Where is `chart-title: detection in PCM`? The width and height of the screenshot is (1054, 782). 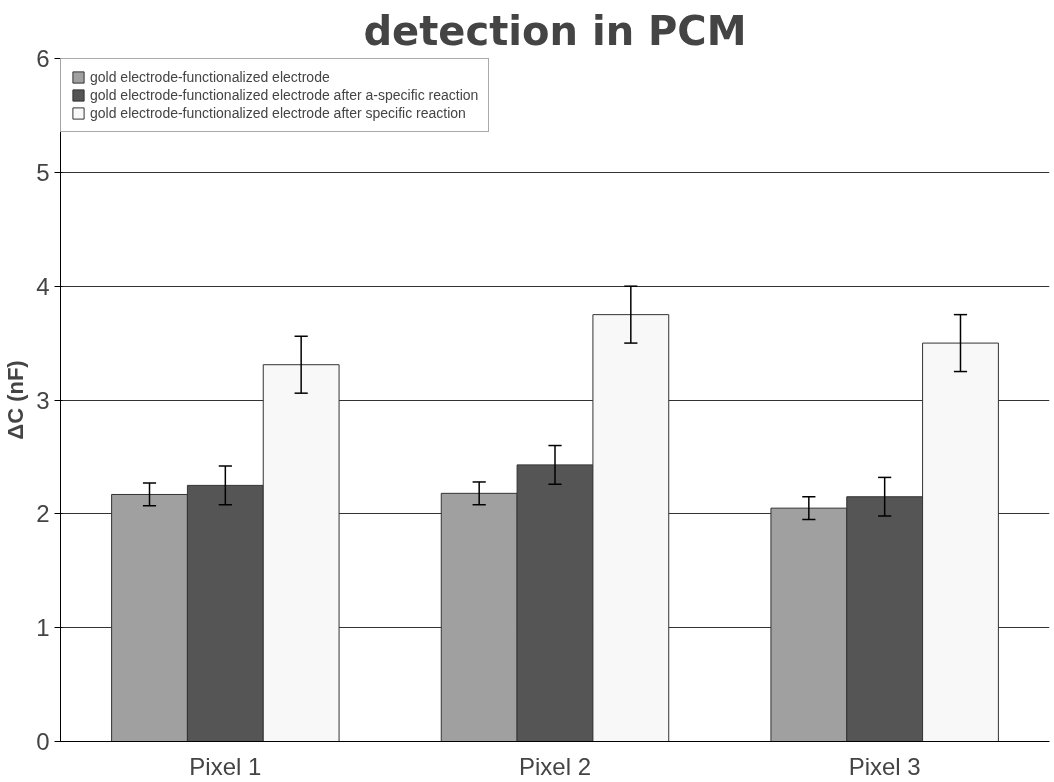 chart-title: detection in PCM is located at coordinates (555, 30).